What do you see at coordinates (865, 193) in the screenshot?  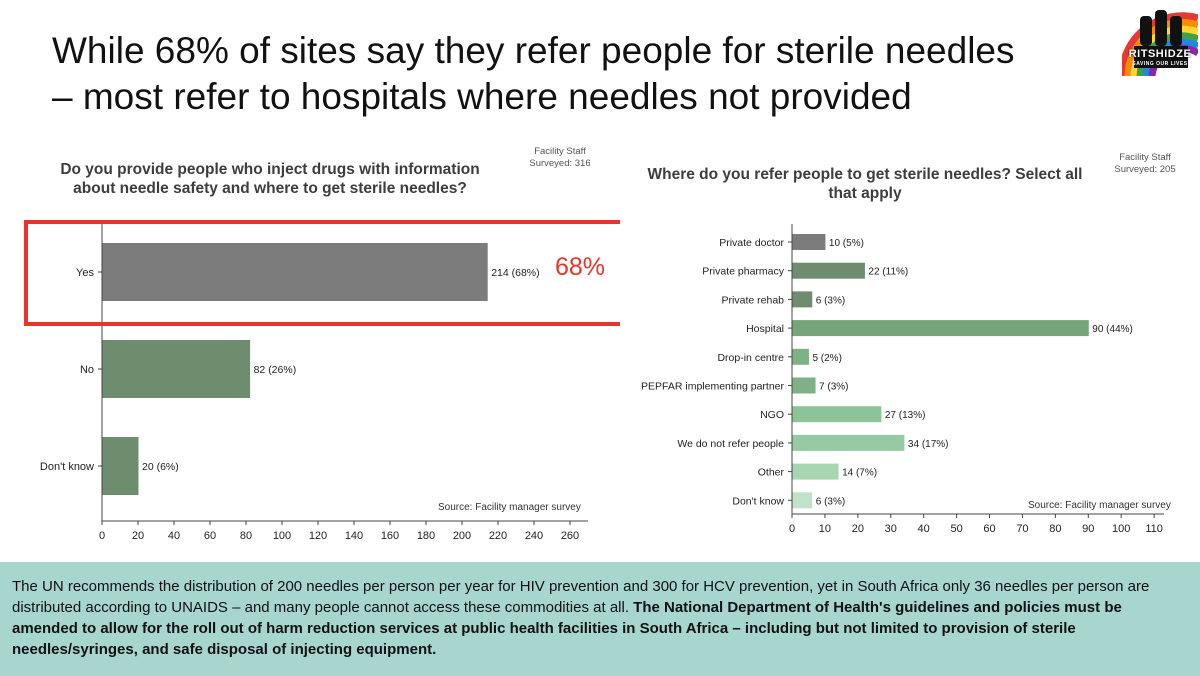 I see `right-chart-title-line-2: that apply` at bounding box center [865, 193].